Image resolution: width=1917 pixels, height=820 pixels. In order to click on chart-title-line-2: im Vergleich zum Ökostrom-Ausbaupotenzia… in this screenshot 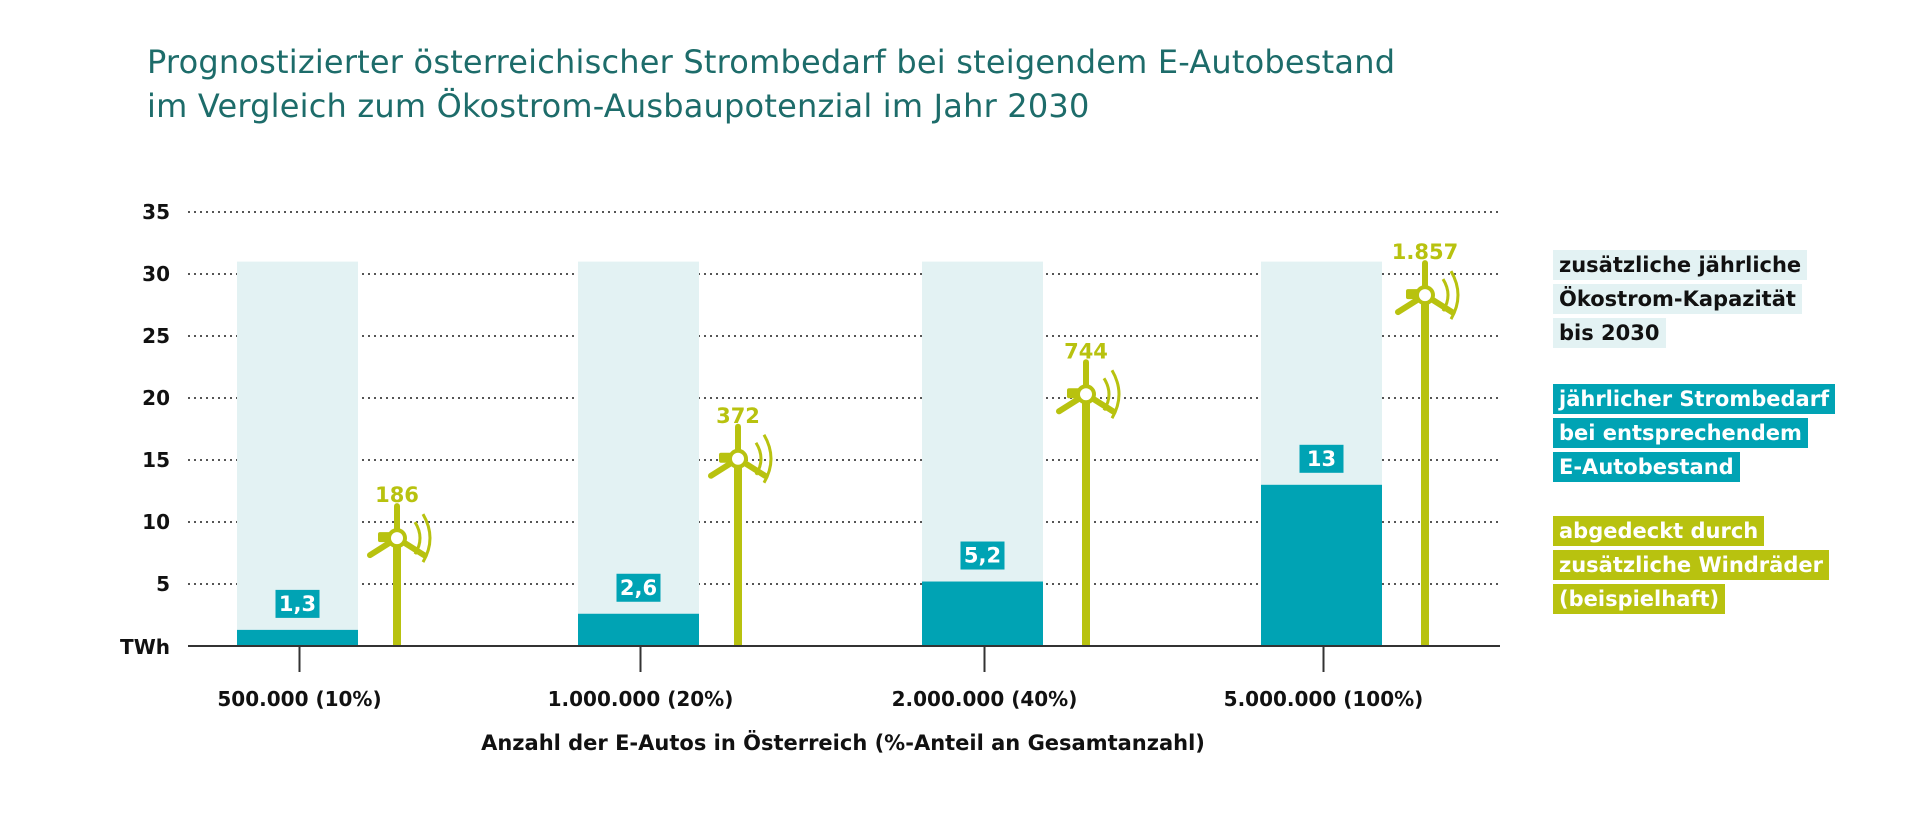, I will do `click(618, 106)`.